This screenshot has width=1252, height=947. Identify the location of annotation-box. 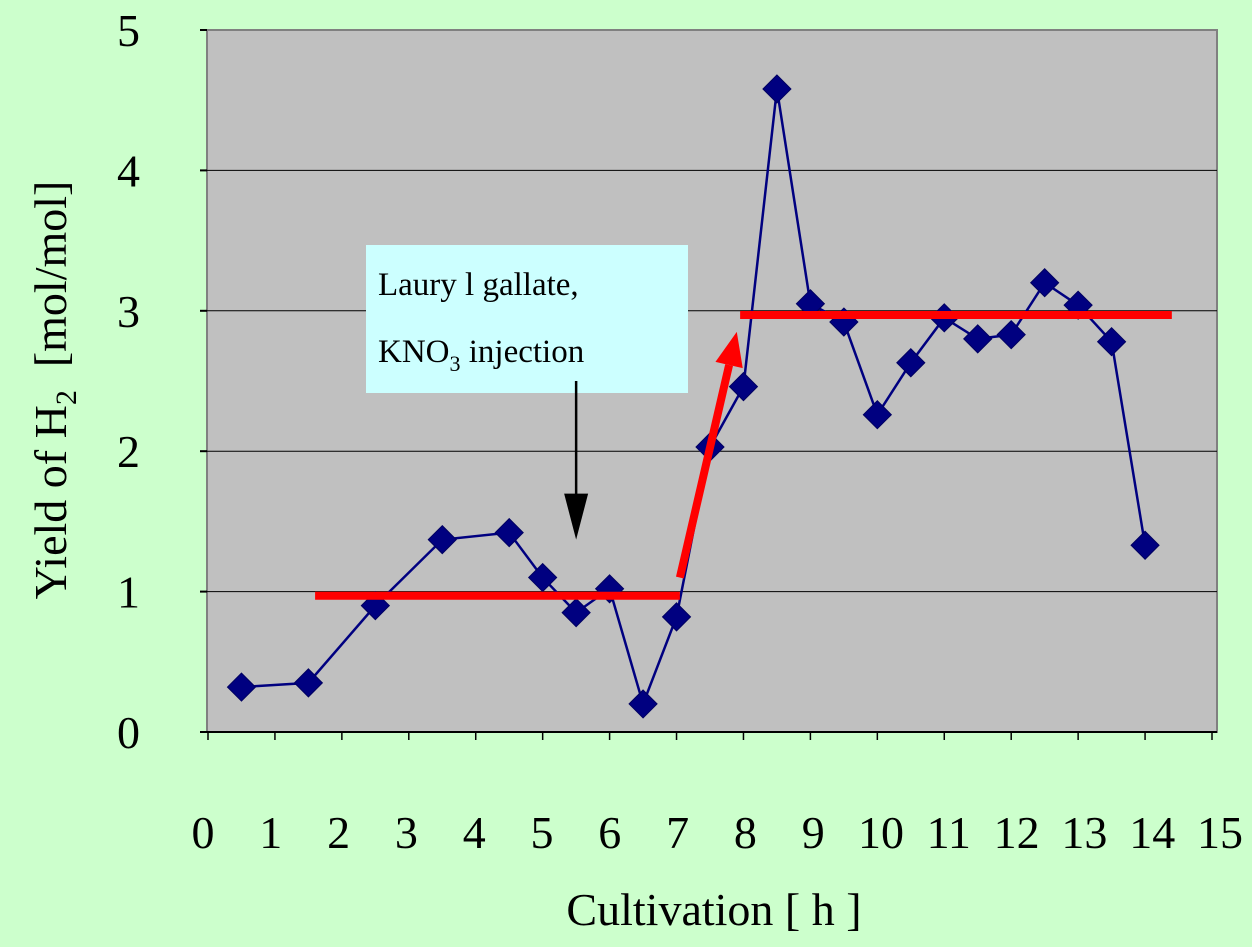
(527, 319).